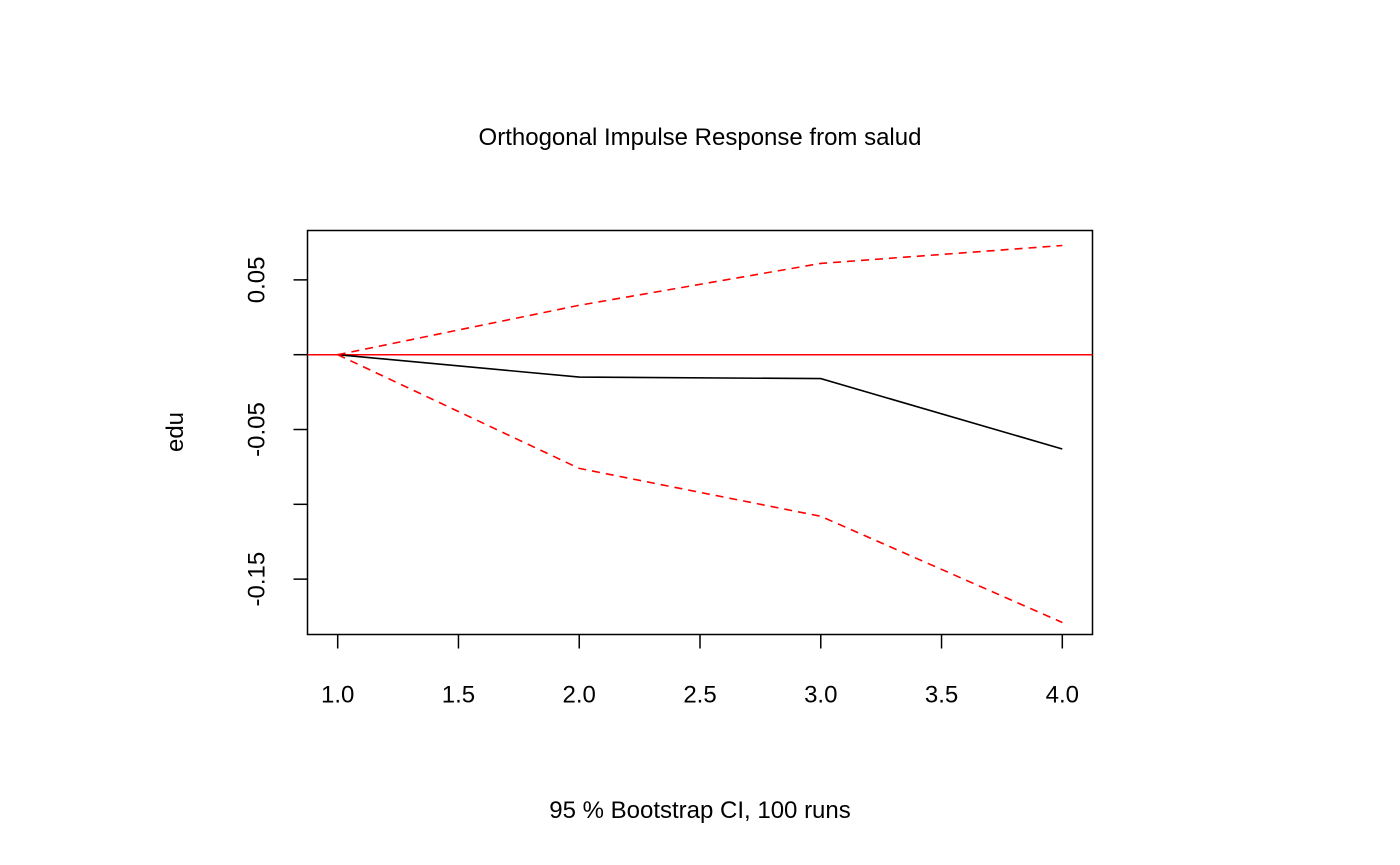 This screenshot has height=865, width=1400. Describe the element at coordinates (700, 137) in the screenshot. I see `chart-title: Orthogonal Impulse Response from salud` at that location.